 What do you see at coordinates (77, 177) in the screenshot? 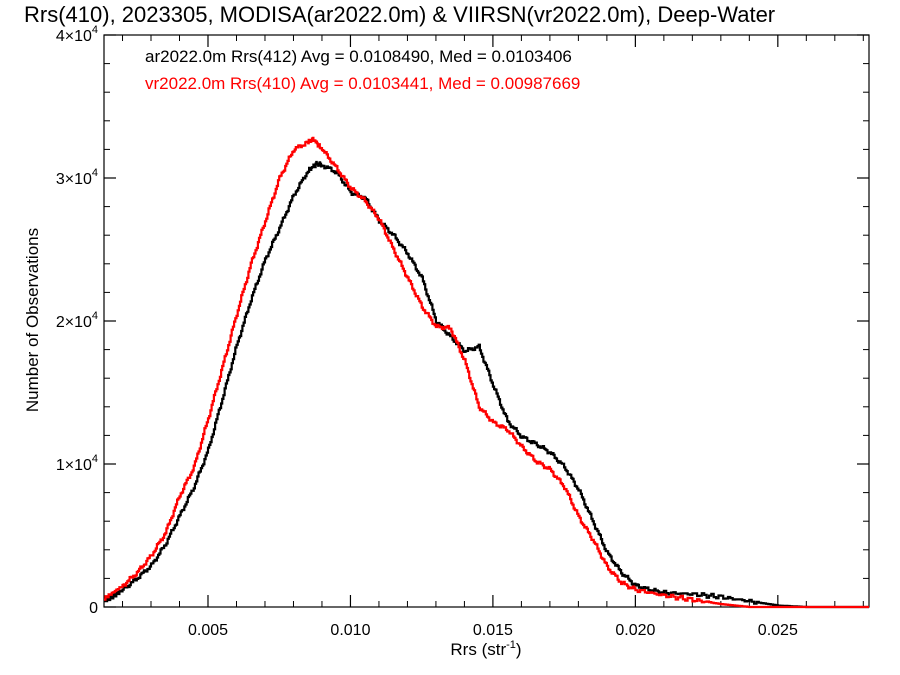
I see `y-tick-label: 3×10⁴` at bounding box center [77, 177].